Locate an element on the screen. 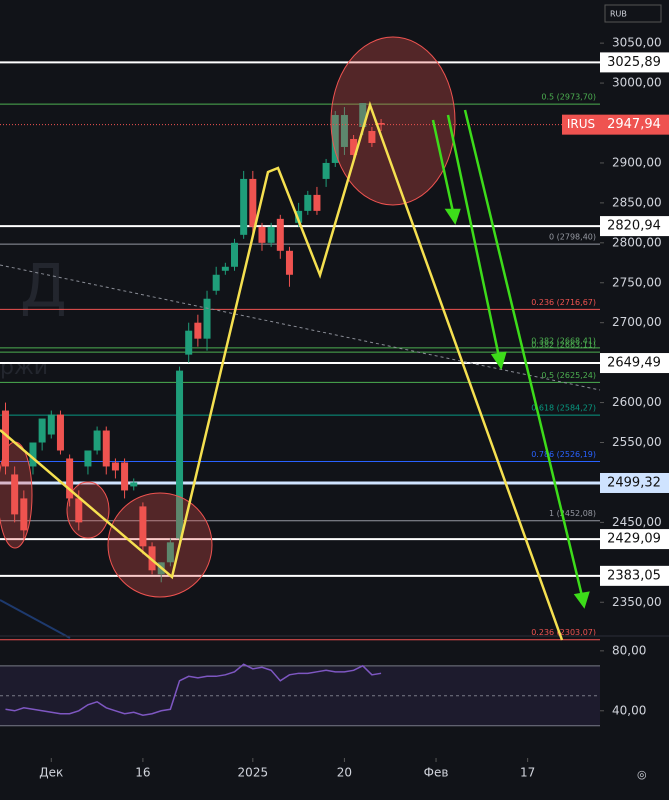 This screenshot has height=800, width=669. level-label: 2499,32 is located at coordinates (634, 482).